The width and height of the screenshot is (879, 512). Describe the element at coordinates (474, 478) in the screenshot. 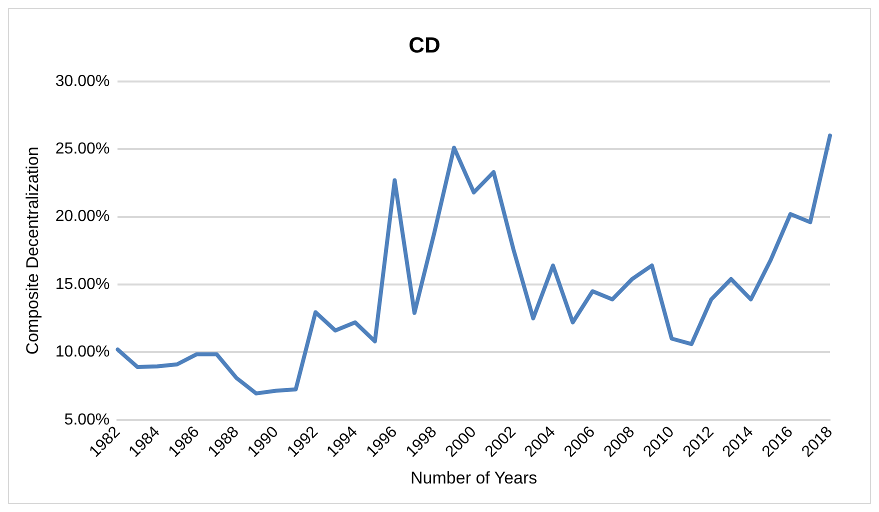

I see `x-axis-title: Number of Years` at that location.